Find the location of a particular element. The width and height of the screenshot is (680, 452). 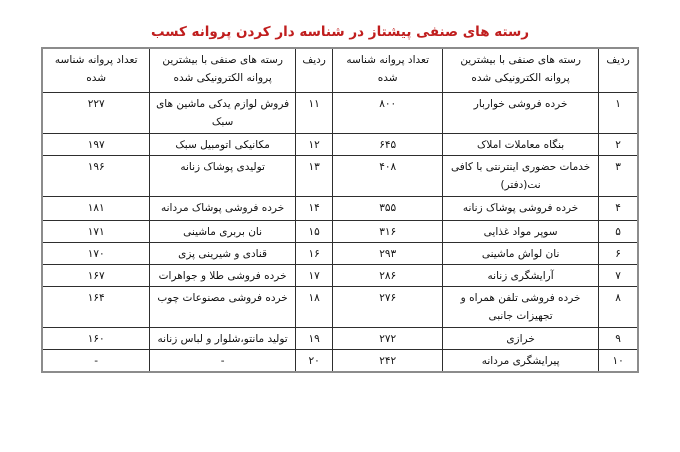

count-cell: ۱۶۴ is located at coordinates (96, 307).